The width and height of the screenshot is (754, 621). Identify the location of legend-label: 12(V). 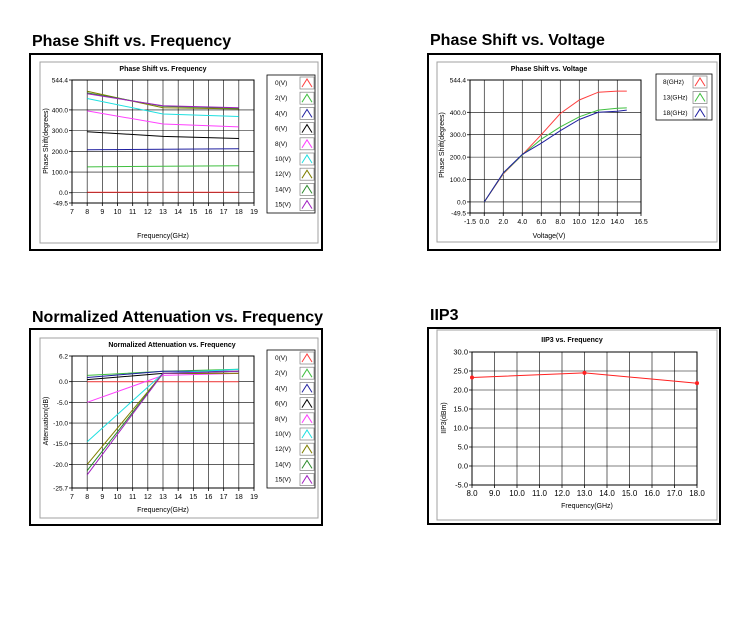
(283, 449).